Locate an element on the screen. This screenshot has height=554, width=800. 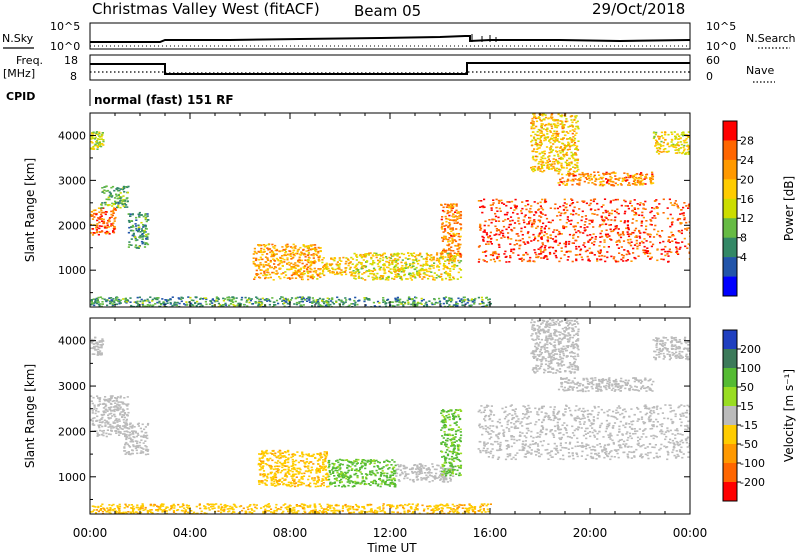
colorbar-tick-label: 12 is located at coordinates (747, 218).